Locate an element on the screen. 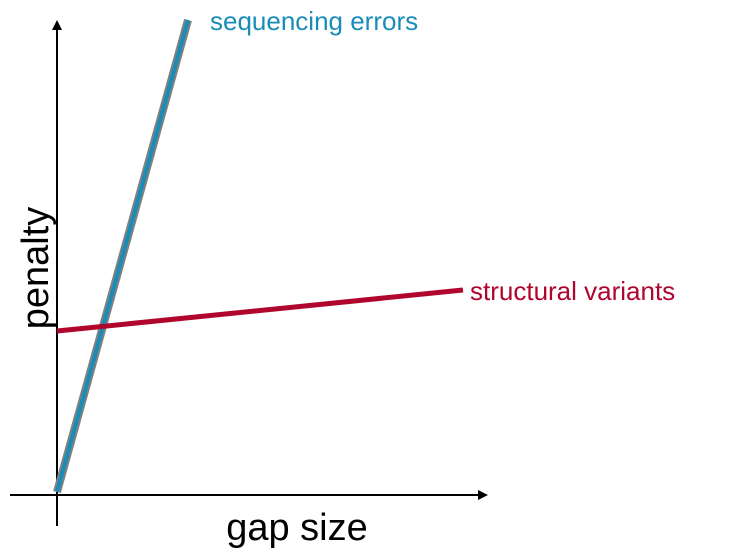  line-label: sequencing errors is located at coordinates (314, 21).